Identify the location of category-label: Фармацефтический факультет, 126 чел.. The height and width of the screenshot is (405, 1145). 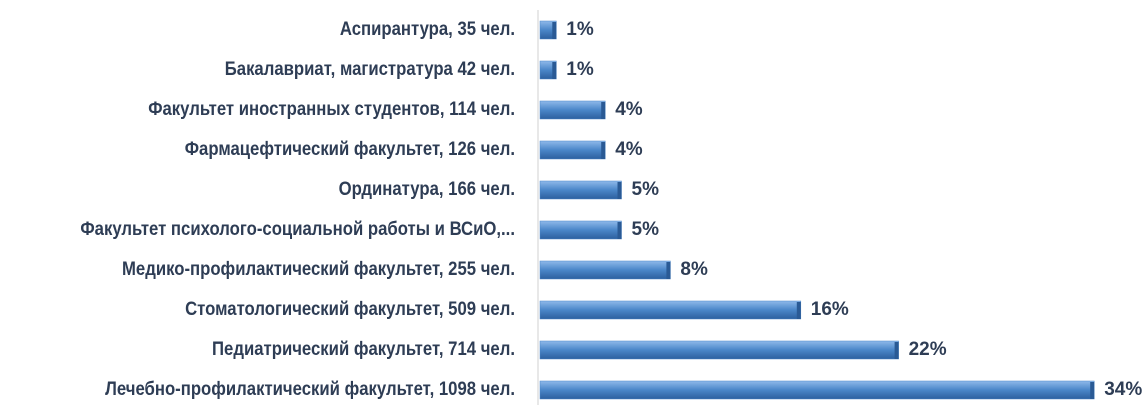
(350, 149).